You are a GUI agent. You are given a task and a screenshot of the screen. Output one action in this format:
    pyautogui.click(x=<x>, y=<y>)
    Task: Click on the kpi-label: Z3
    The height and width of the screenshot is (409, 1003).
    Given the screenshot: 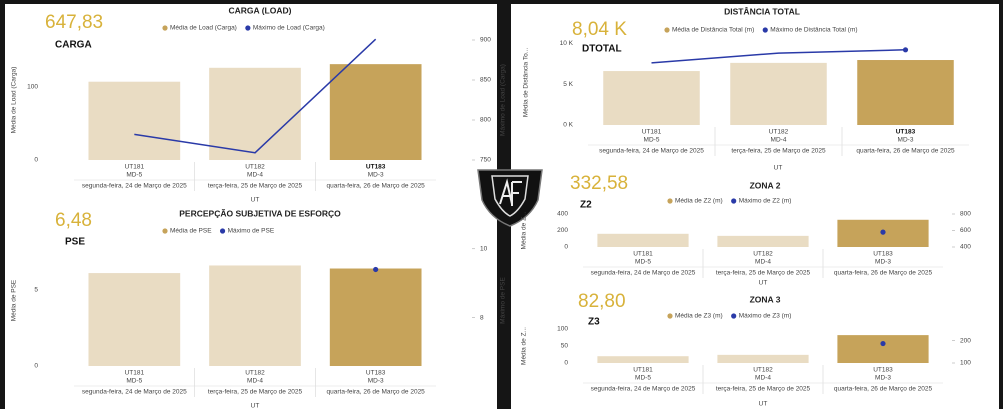 What is the action you would take?
    pyautogui.click(x=594, y=322)
    